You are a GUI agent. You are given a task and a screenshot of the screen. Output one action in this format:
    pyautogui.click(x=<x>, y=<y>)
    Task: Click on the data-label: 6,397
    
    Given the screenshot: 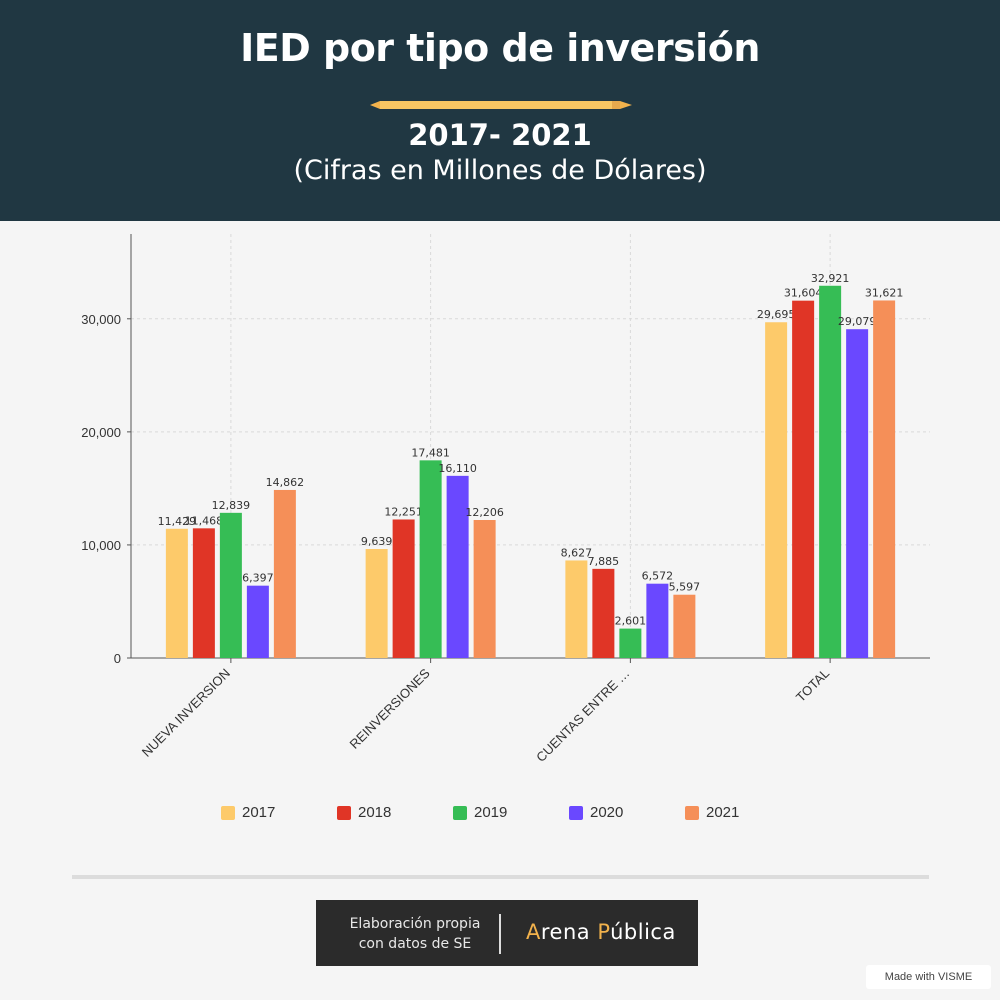 What is the action you would take?
    pyautogui.click(x=258, y=578)
    